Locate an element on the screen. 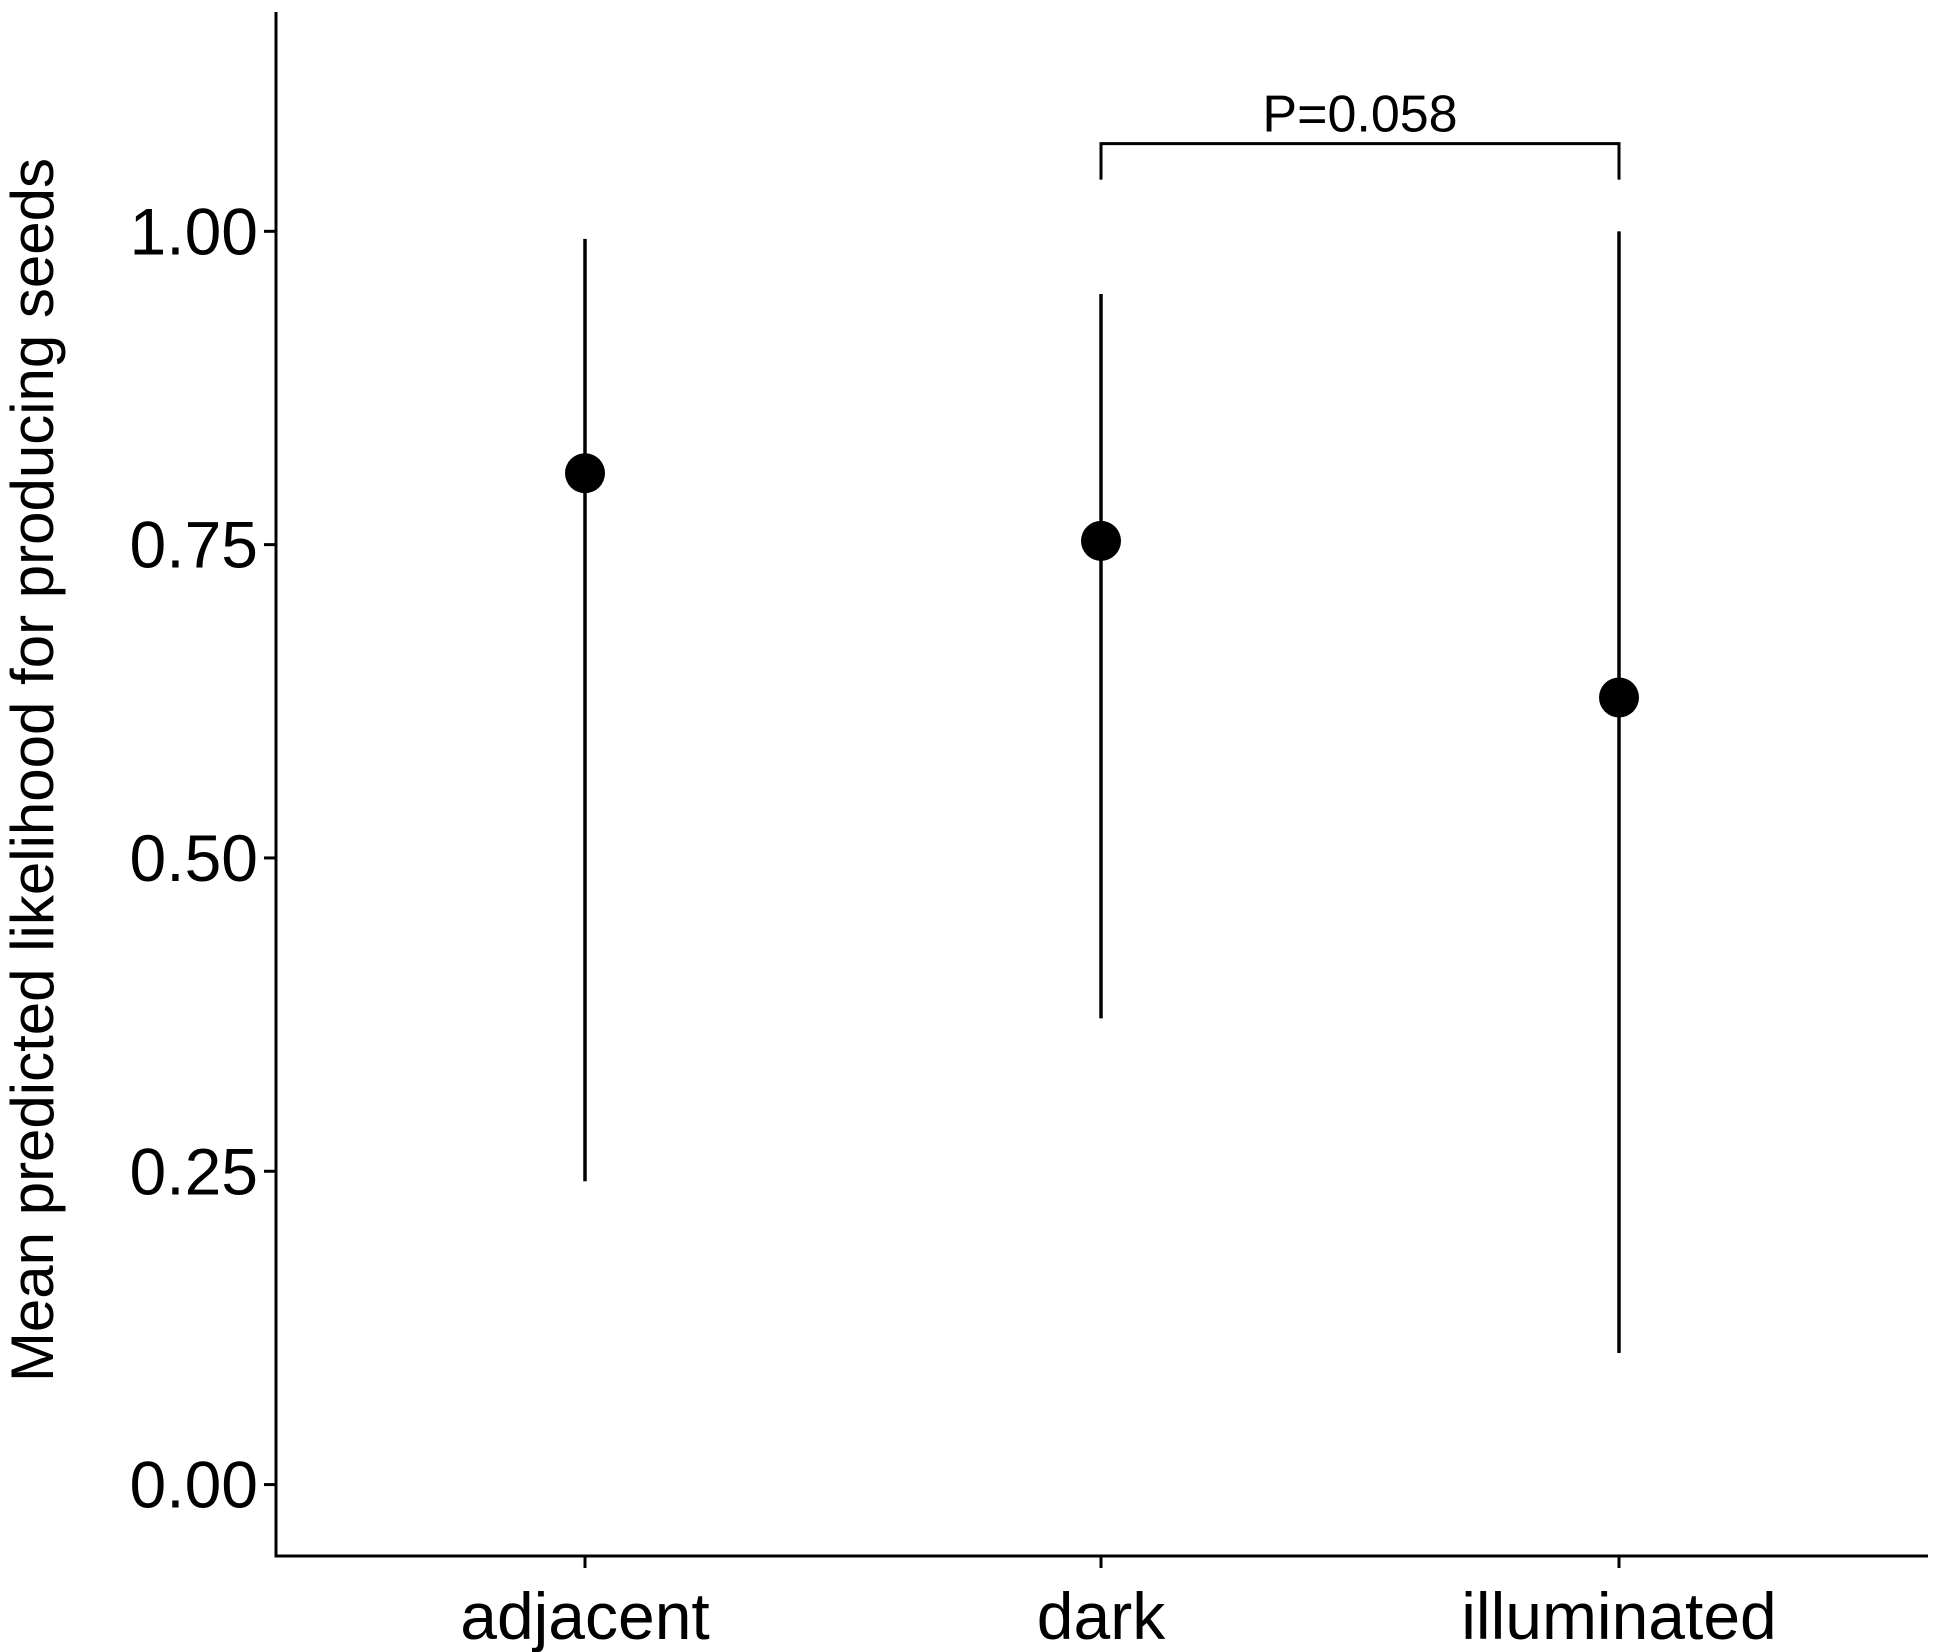 Image resolution: width=1936 pixels, height=1652 pixels. point-adjacent is located at coordinates (585, 473).